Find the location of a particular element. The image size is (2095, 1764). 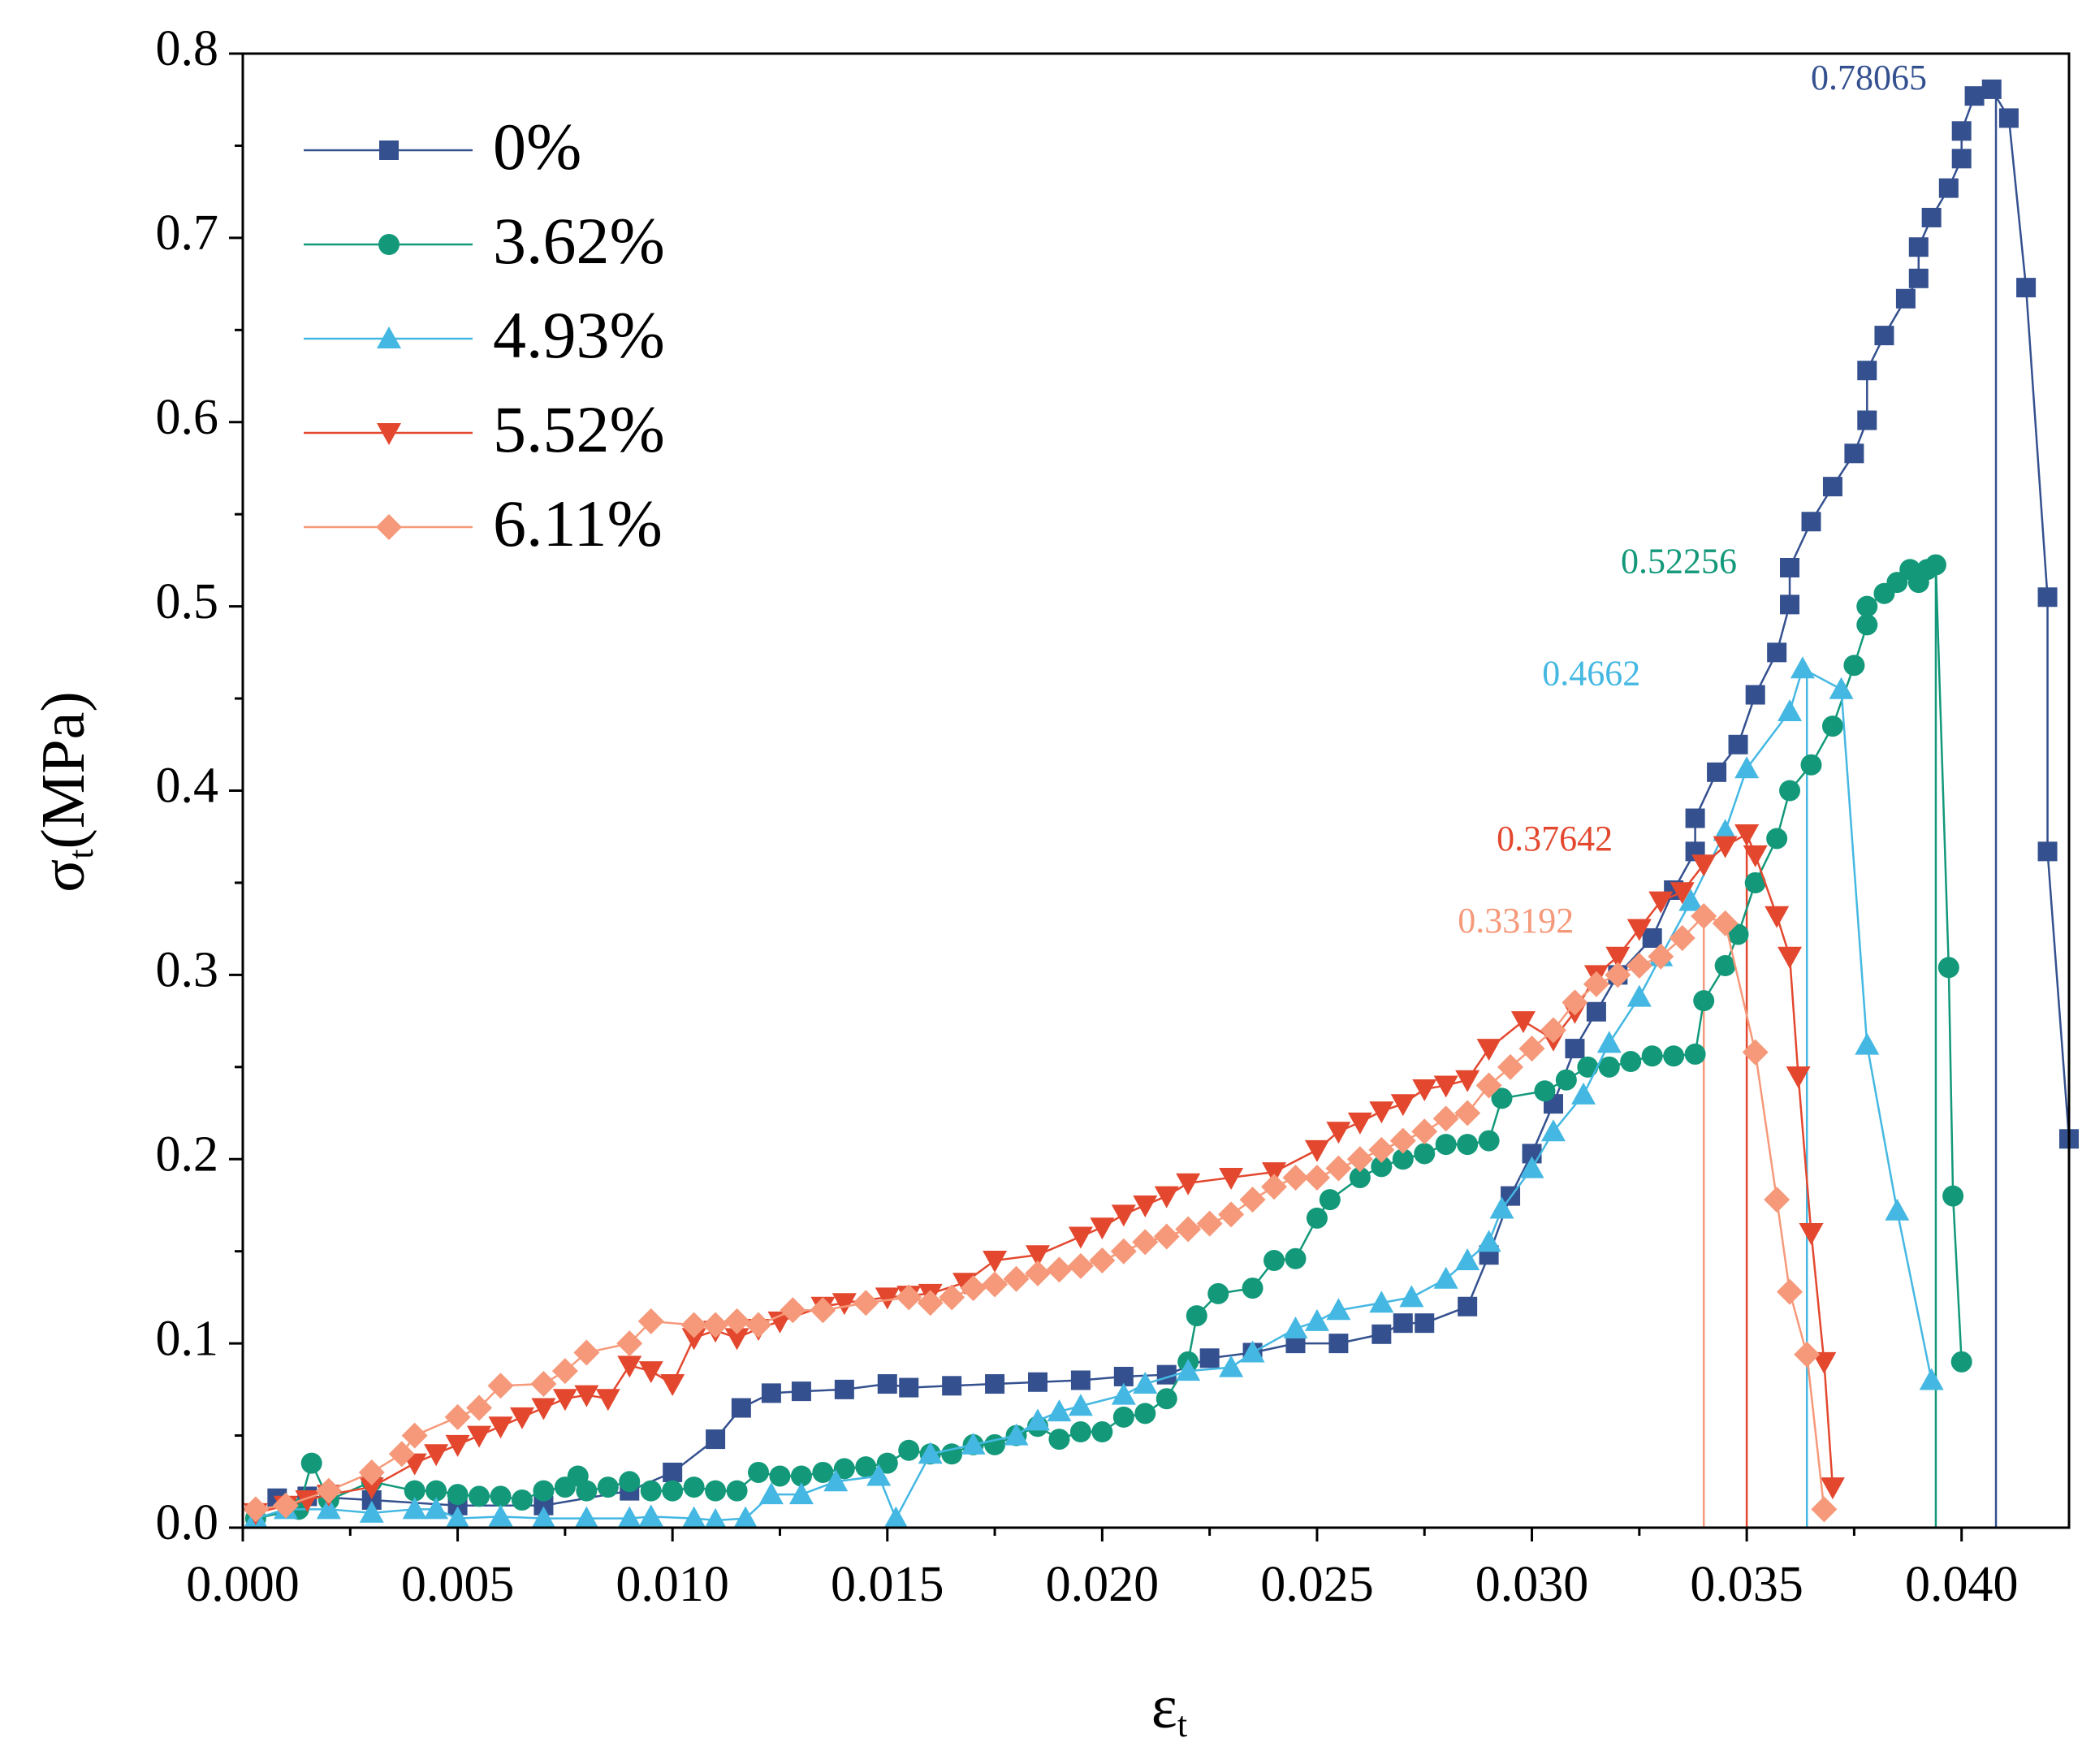

legend-label: 0% is located at coordinates (537, 147).